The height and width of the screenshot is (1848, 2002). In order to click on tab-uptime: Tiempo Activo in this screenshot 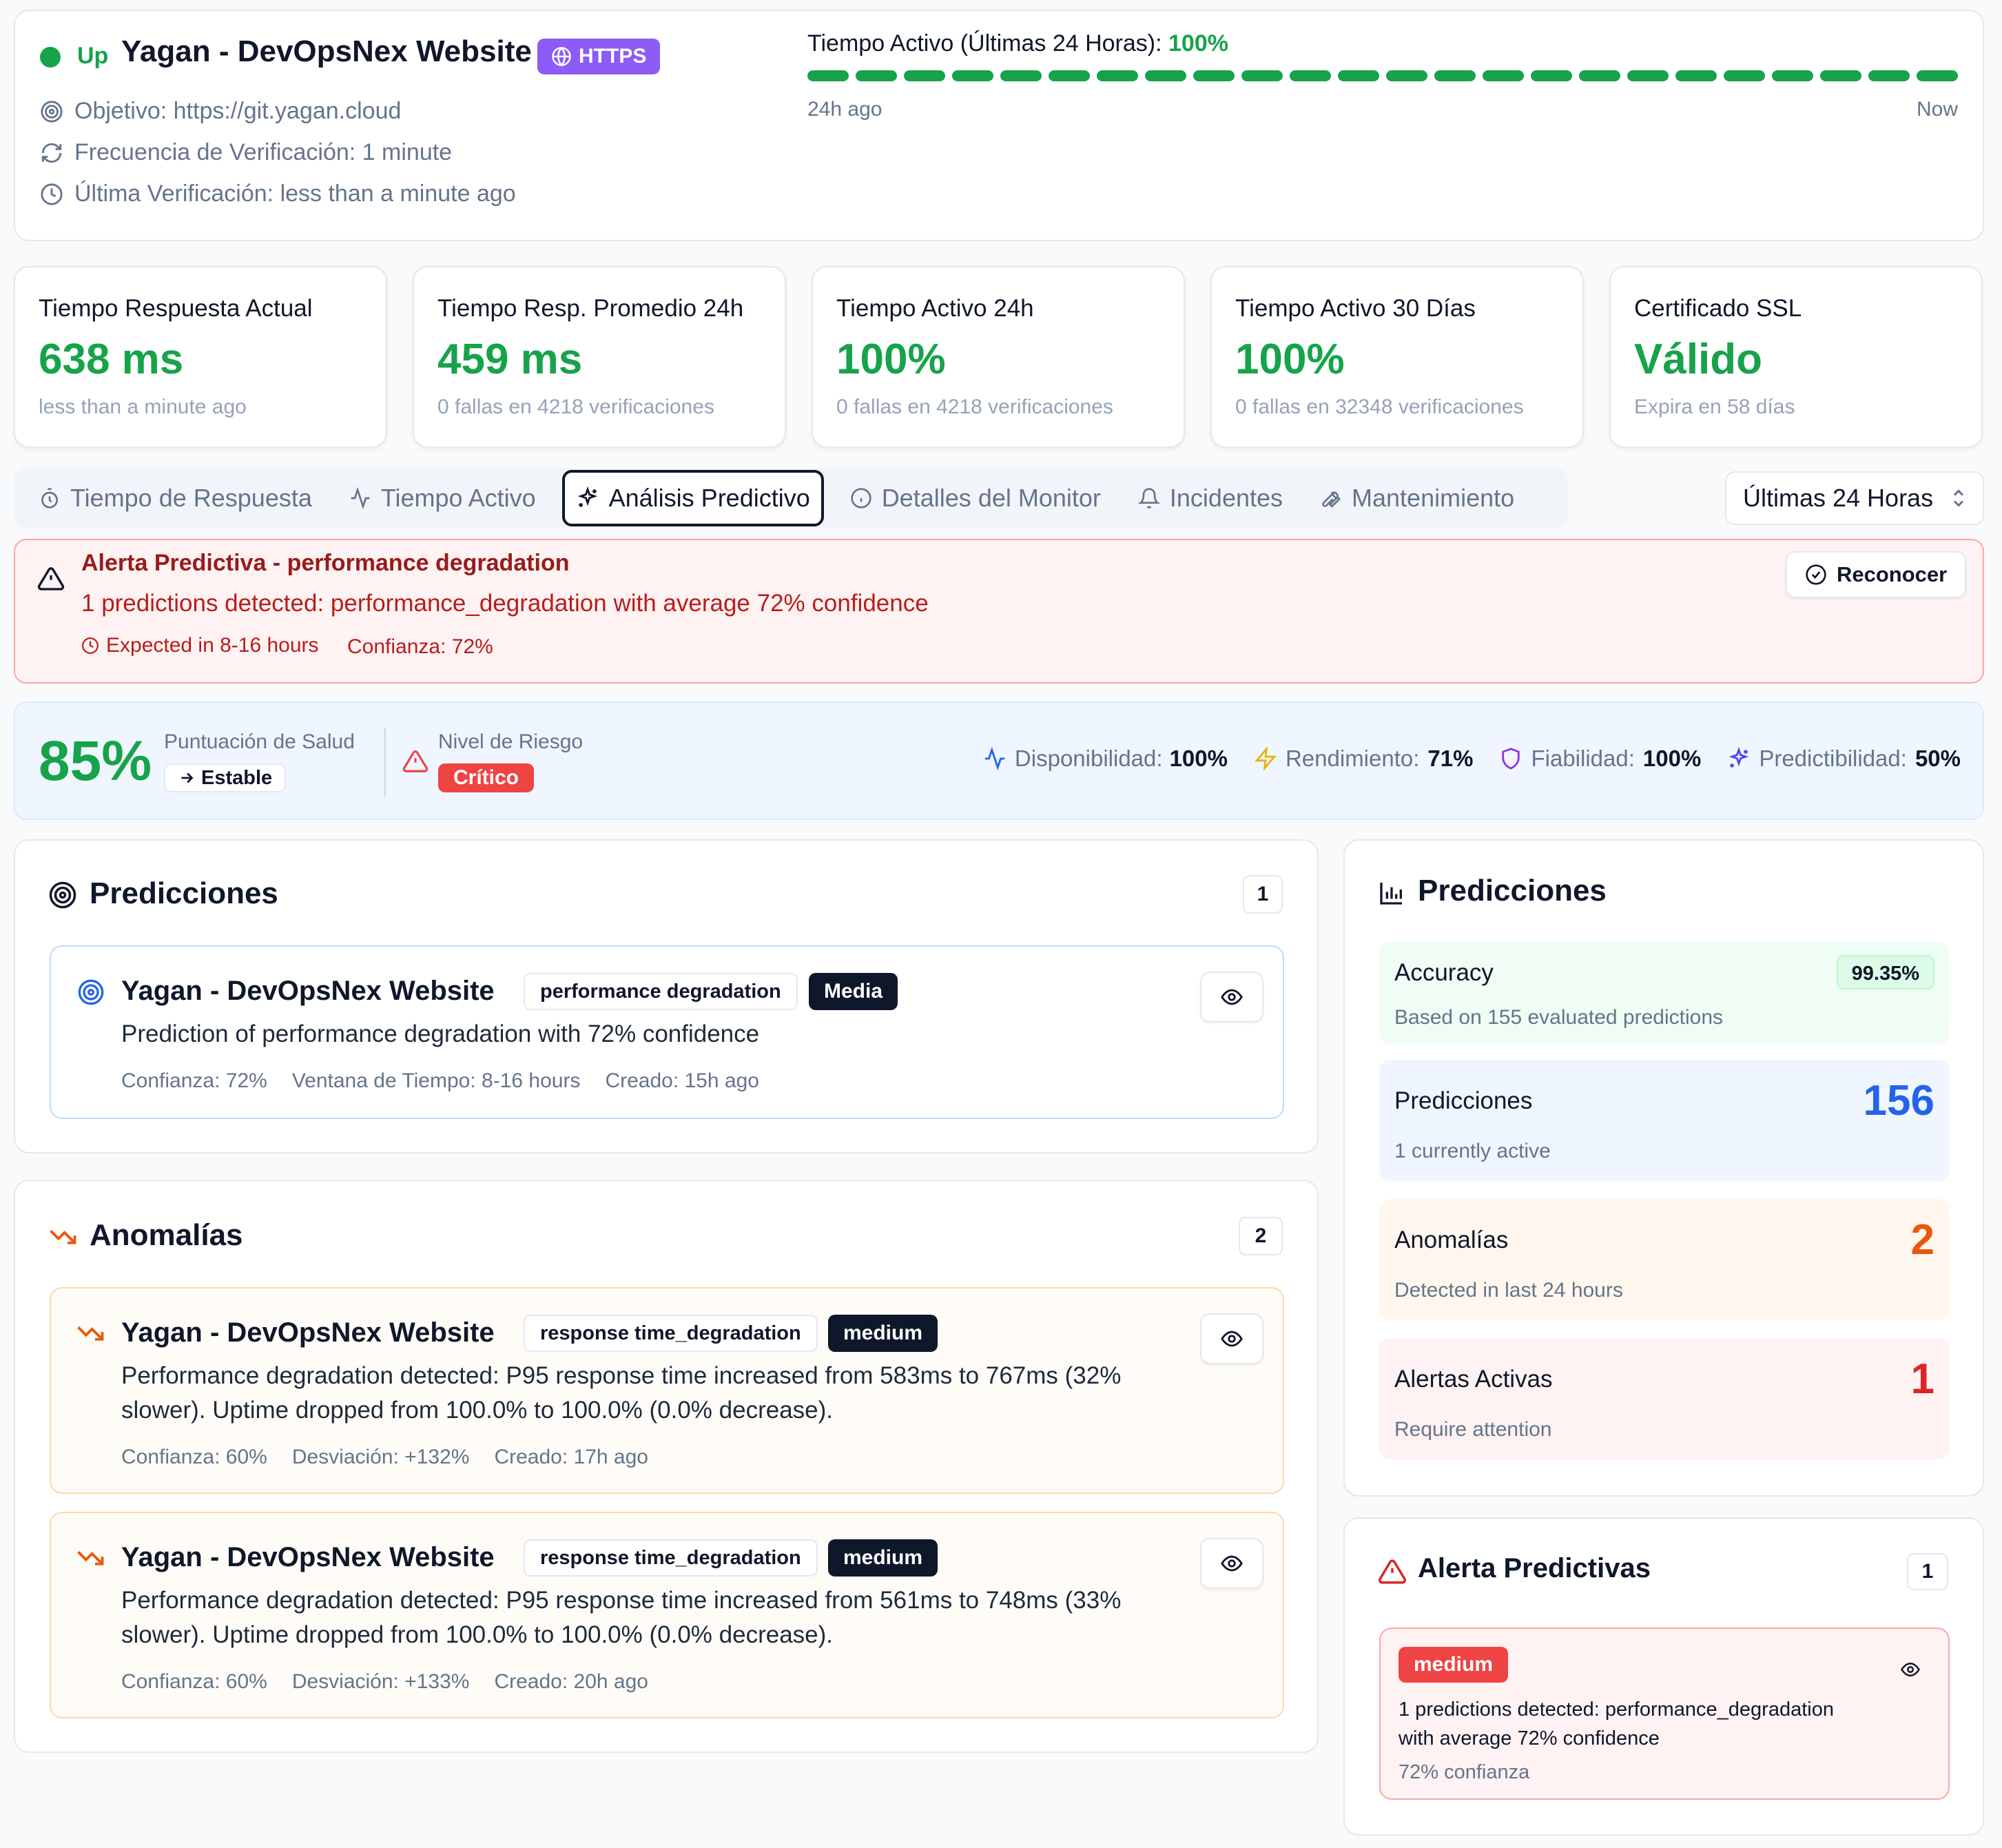, I will do `click(442, 498)`.